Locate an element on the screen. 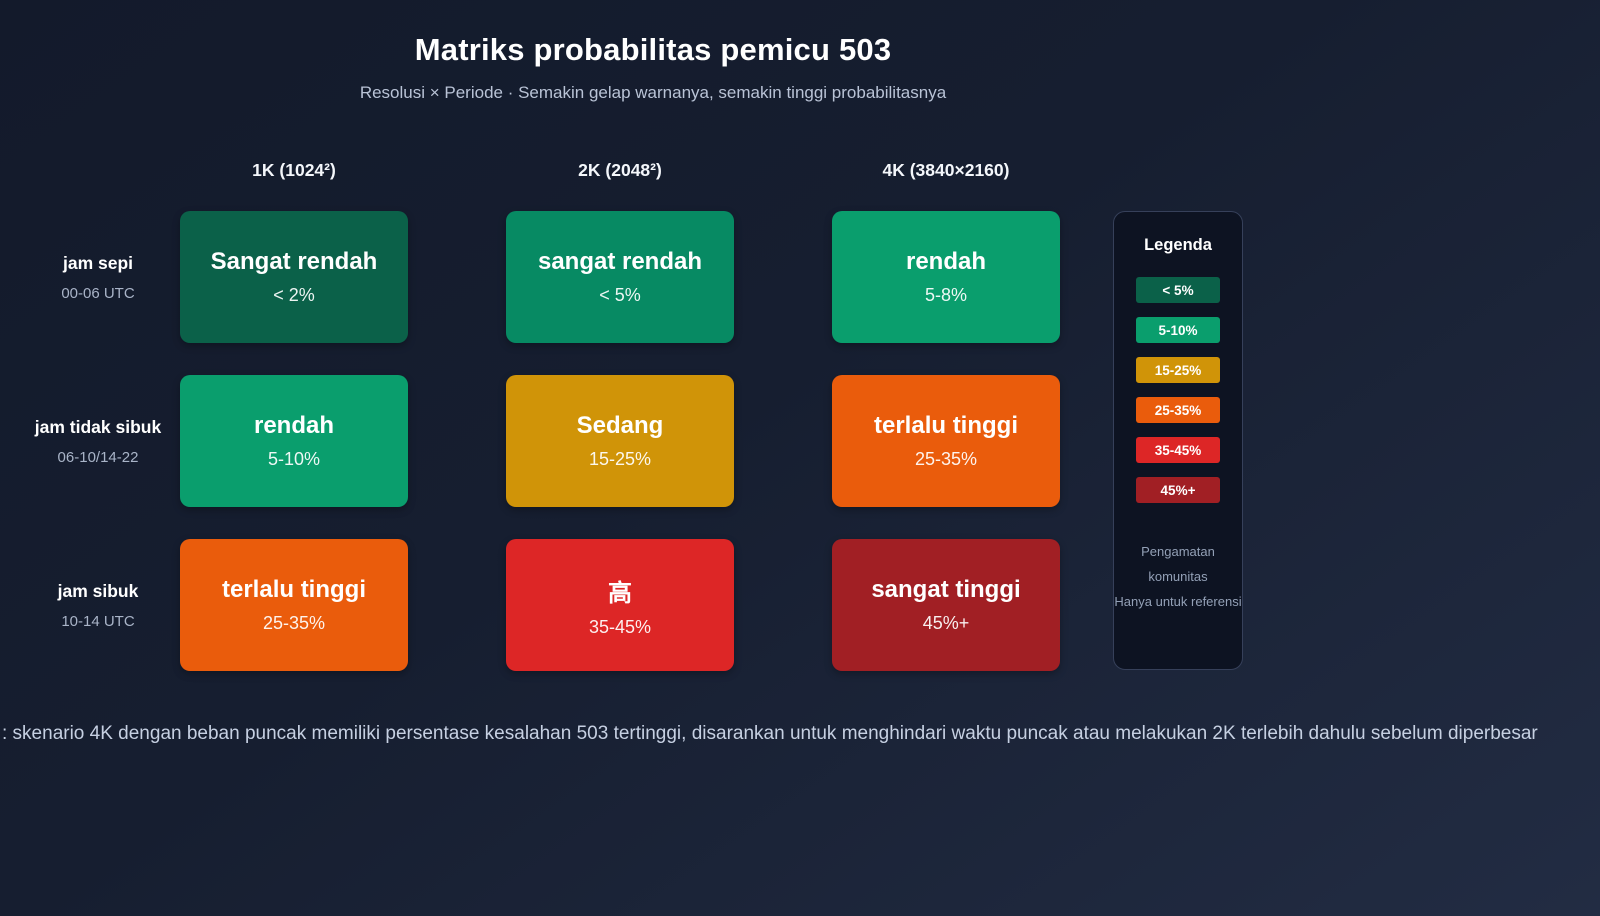 The height and width of the screenshot is (916, 1600). page-title: Matriks probabilitas pemicu 503 is located at coordinates (653, 49).